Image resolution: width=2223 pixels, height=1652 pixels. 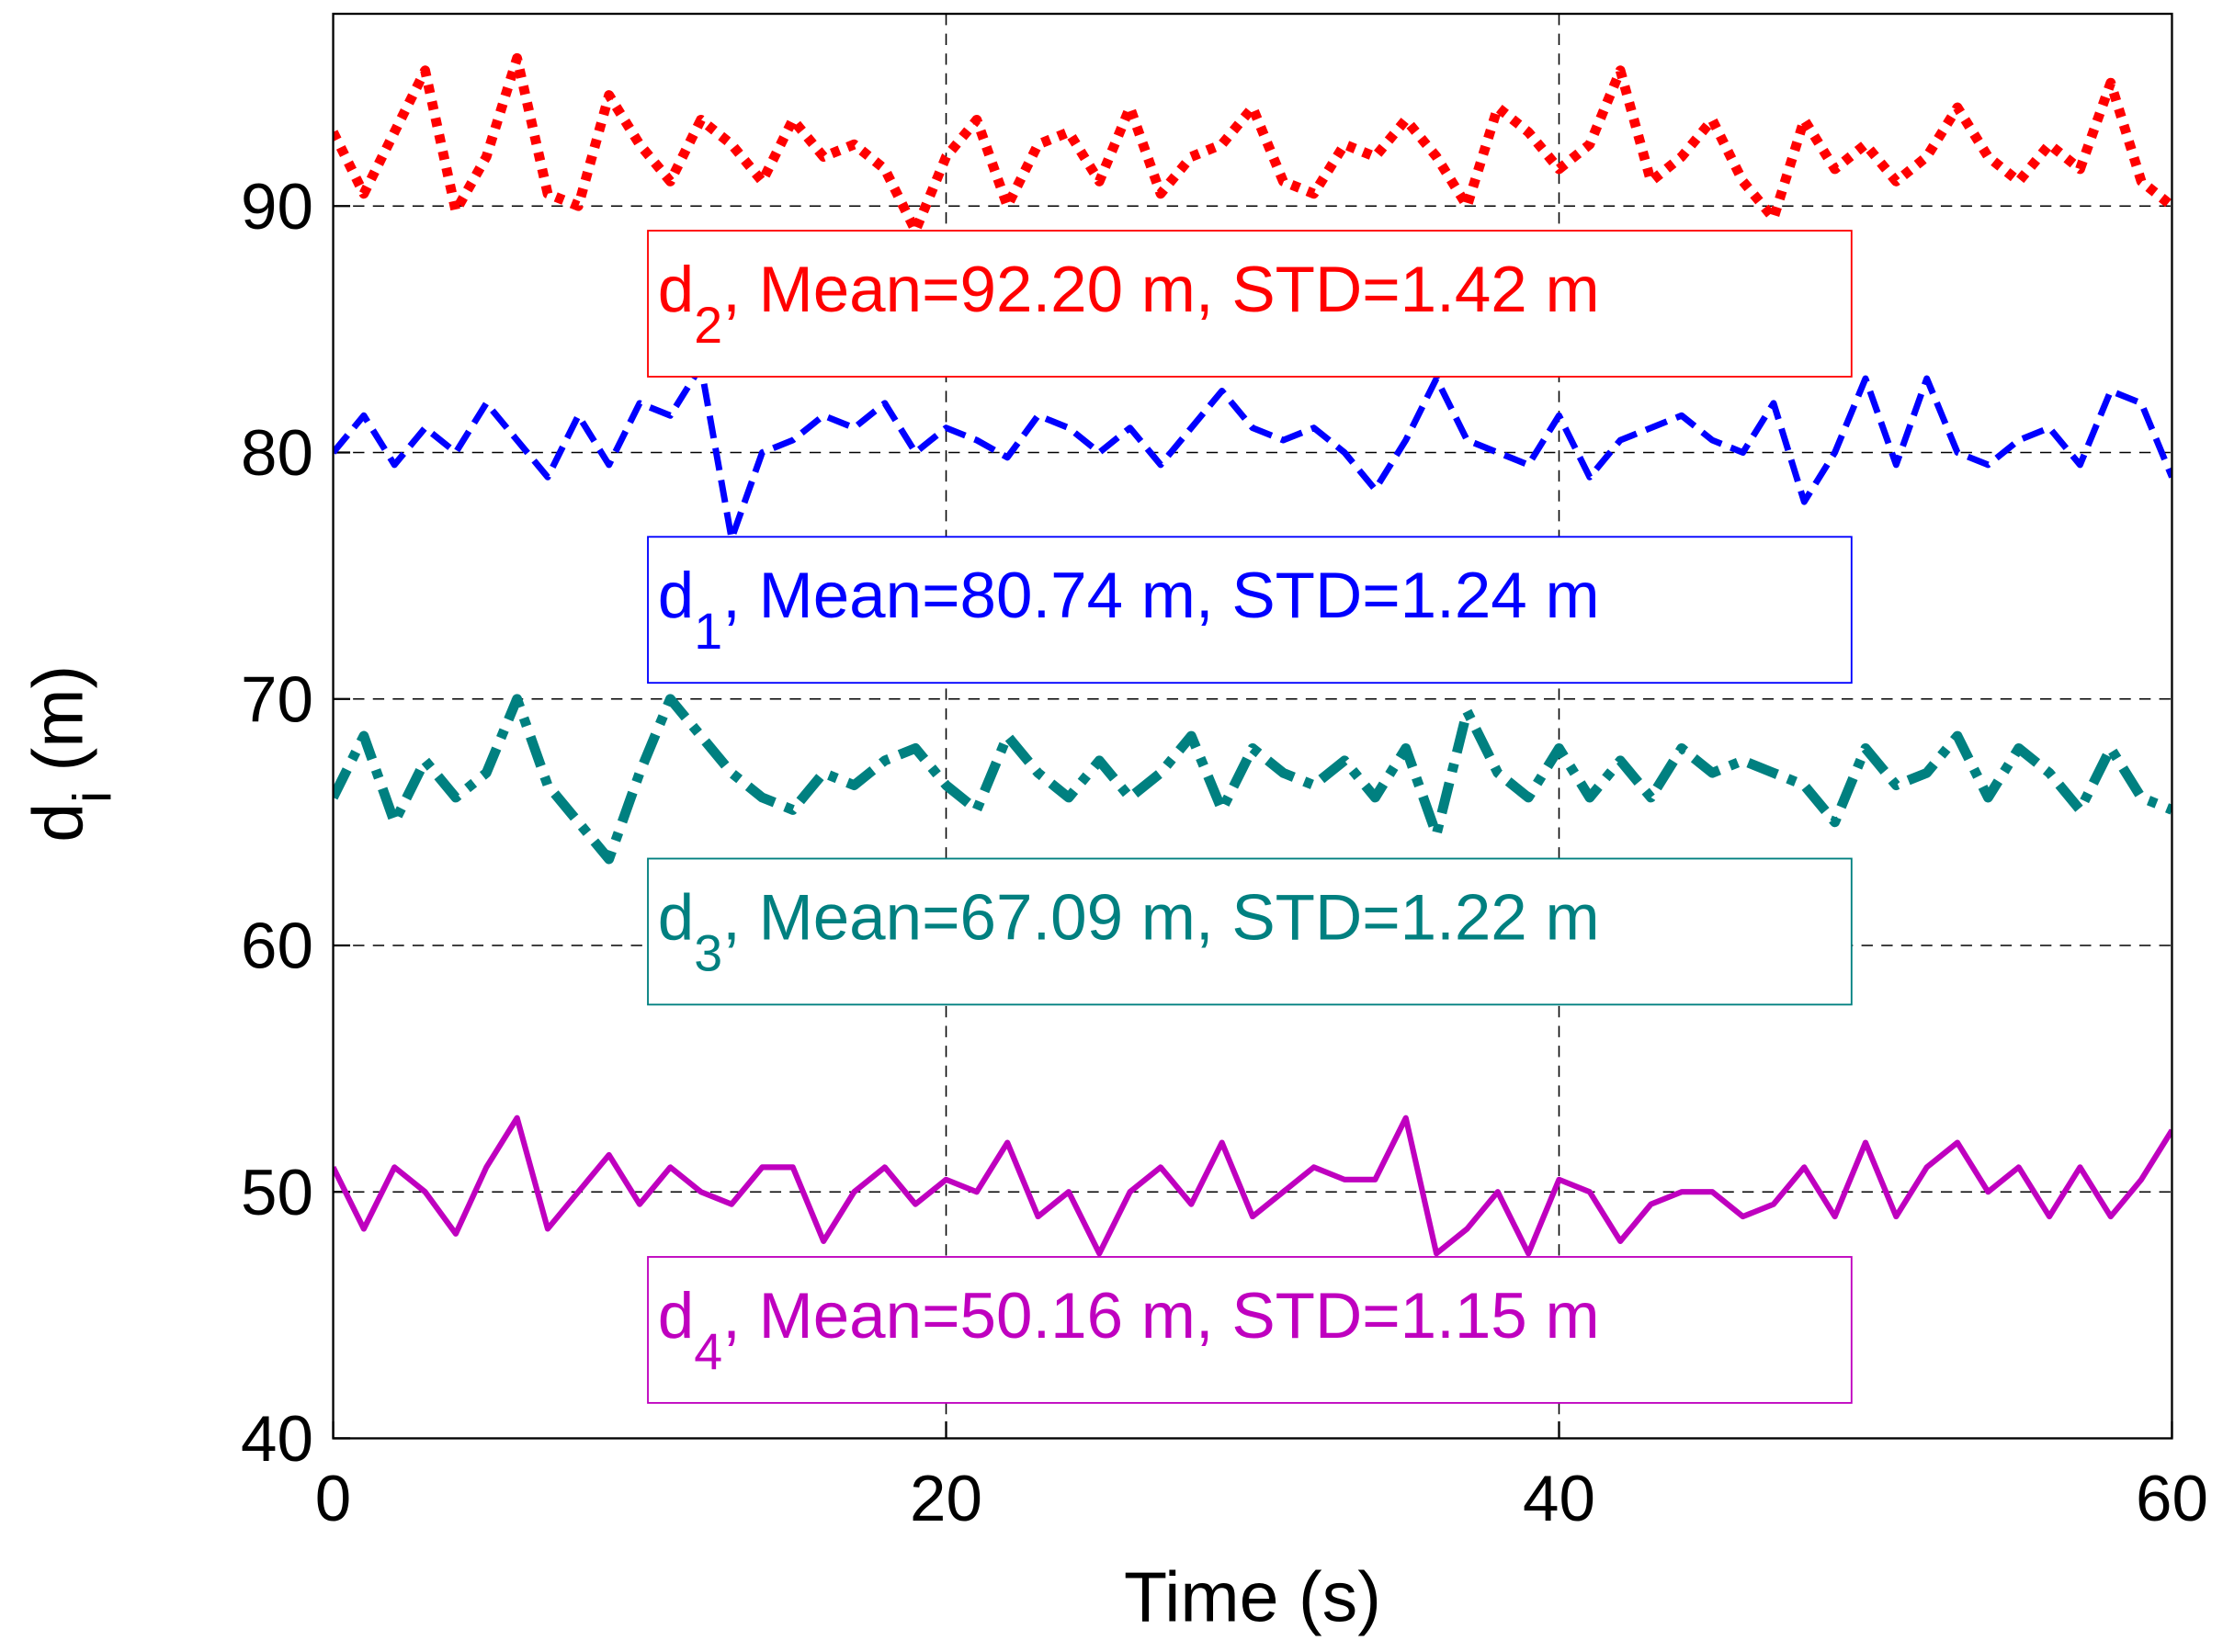 I want to click on annotation: d4, Mean=50.16 m, STD=1.15 m, so click(x=1129, y=1330).